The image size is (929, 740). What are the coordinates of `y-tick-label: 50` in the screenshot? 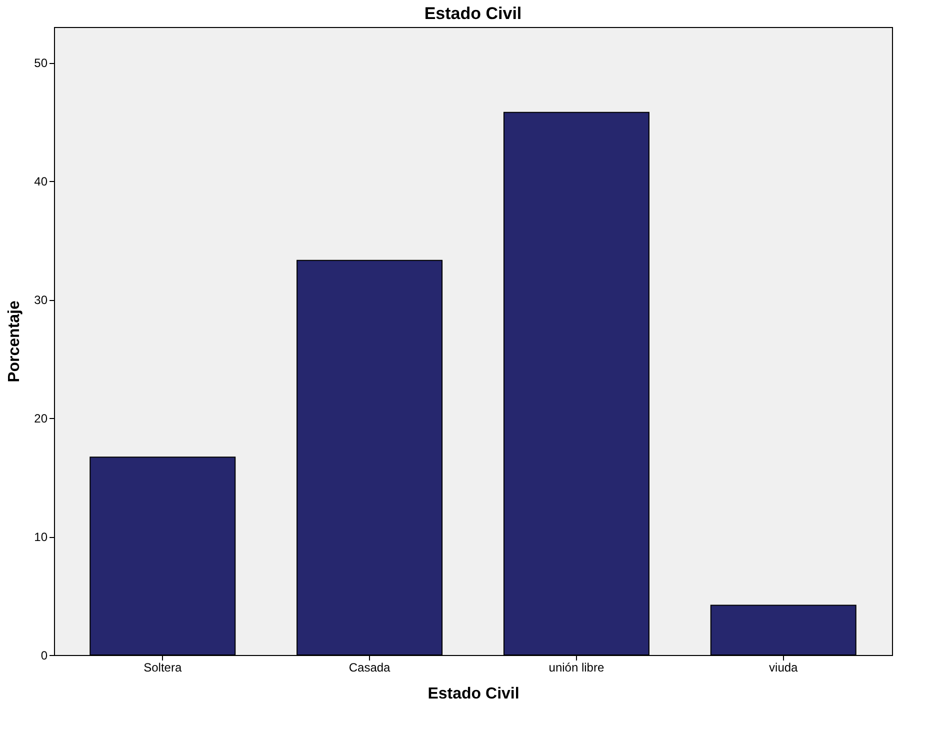 It's located at (41, 63).